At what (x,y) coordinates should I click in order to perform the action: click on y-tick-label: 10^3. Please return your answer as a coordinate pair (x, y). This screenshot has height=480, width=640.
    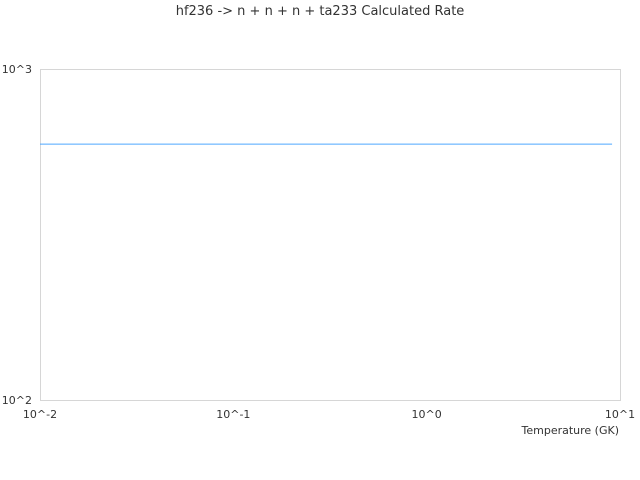
    Looking at the image, I should click on (17, 69).